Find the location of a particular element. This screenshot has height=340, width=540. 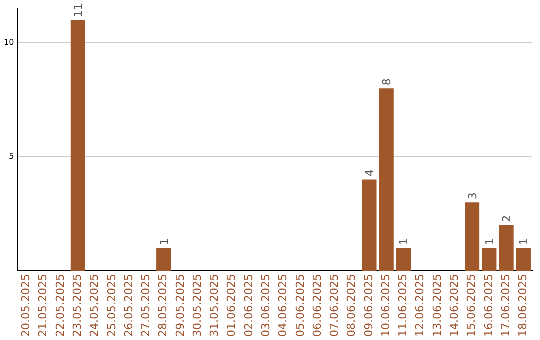

x-tick-label: 07.06.2025 is located at coordinates (335, 306).